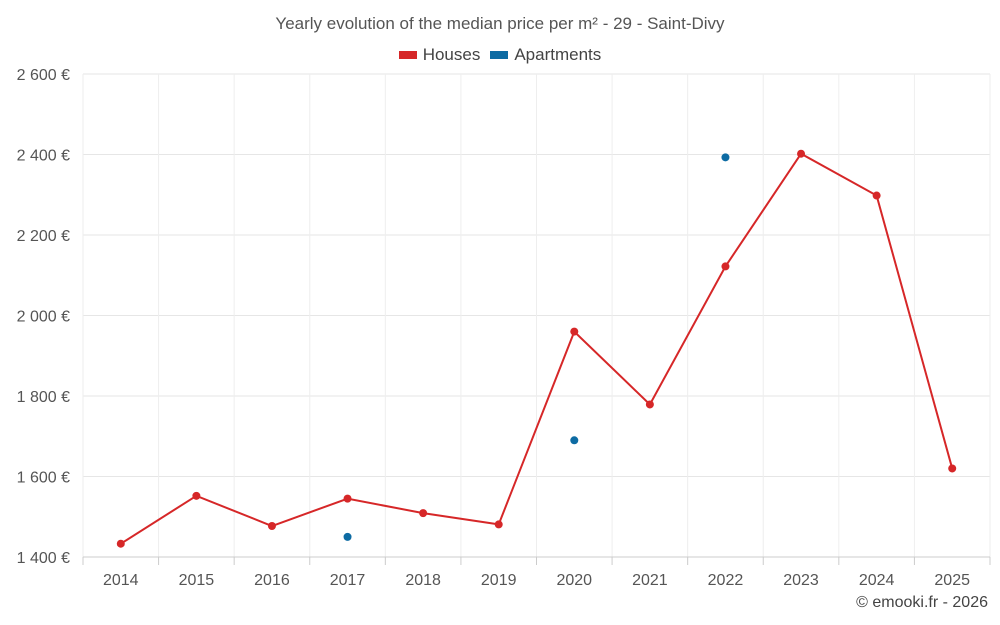 This screenshot has height=625, width=1000. What do you see at coordinates (423, 580) in the screenshot?
I see `x-tick-label: 2018` at bounding box center [423, 580].